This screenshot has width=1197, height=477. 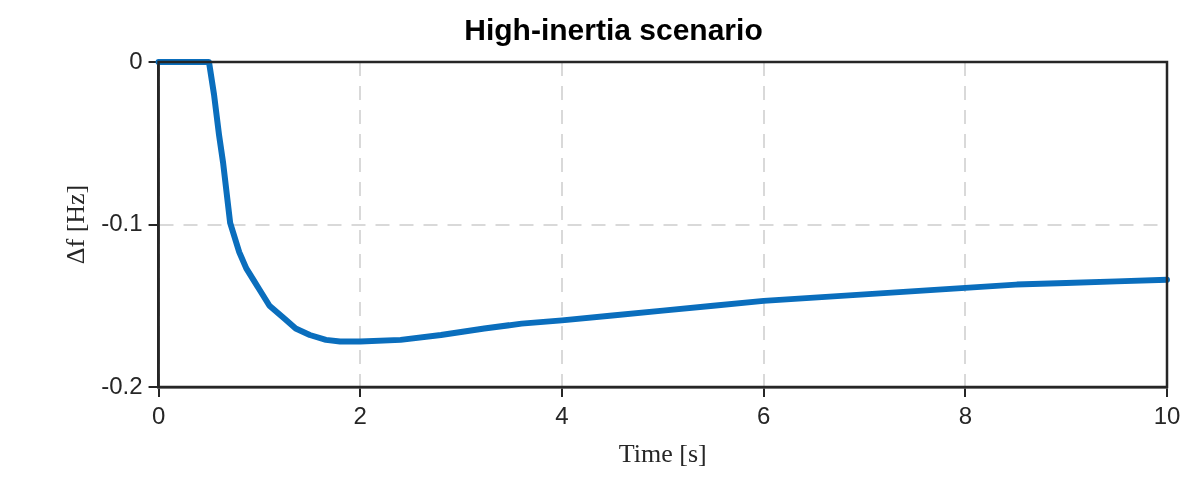 I want to click on x-tick-label: 10, so click(x=1167, y=416).